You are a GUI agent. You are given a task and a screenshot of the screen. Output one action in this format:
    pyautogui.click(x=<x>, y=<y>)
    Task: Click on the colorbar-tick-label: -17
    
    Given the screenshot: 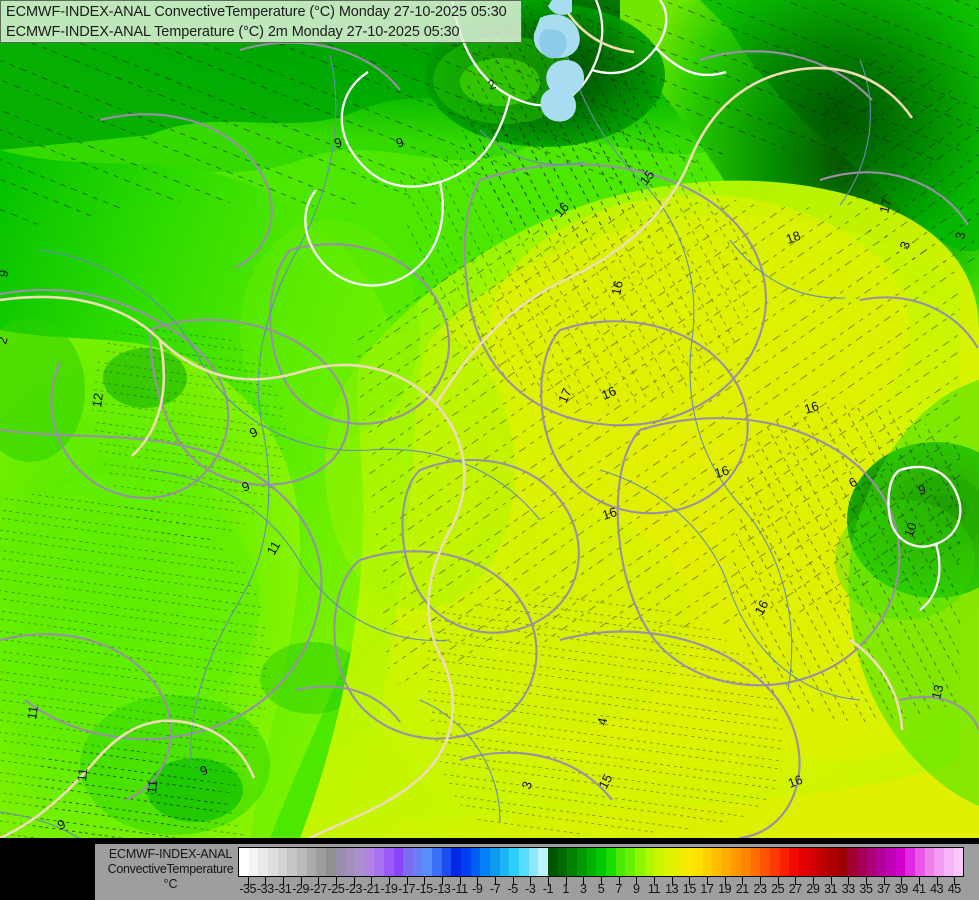 What is the action you would take?
    pyautogui.click(x=407, y=889)
    